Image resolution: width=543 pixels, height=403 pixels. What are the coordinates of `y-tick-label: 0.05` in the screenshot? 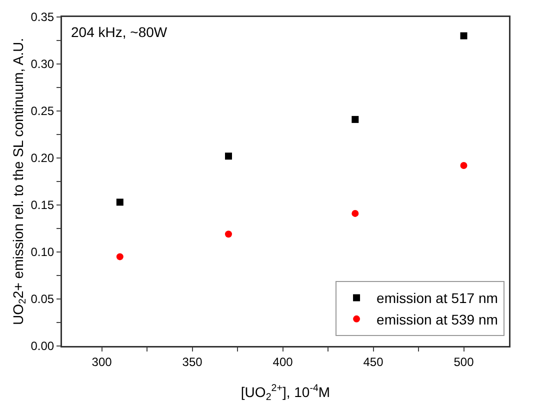 It's located at (42, 299).